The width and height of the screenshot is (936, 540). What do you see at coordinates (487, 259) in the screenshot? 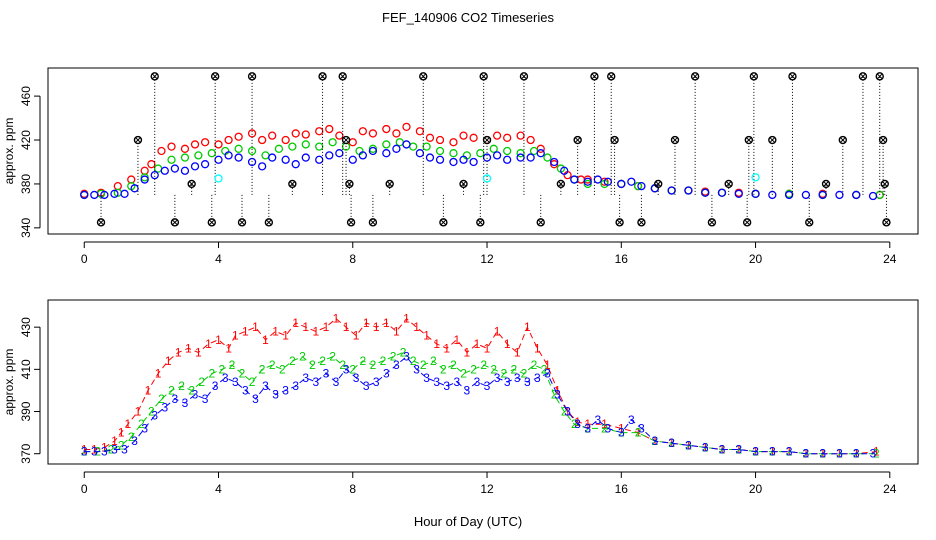
I see `x-tick-label: 12` at bounding box center [487, 259].